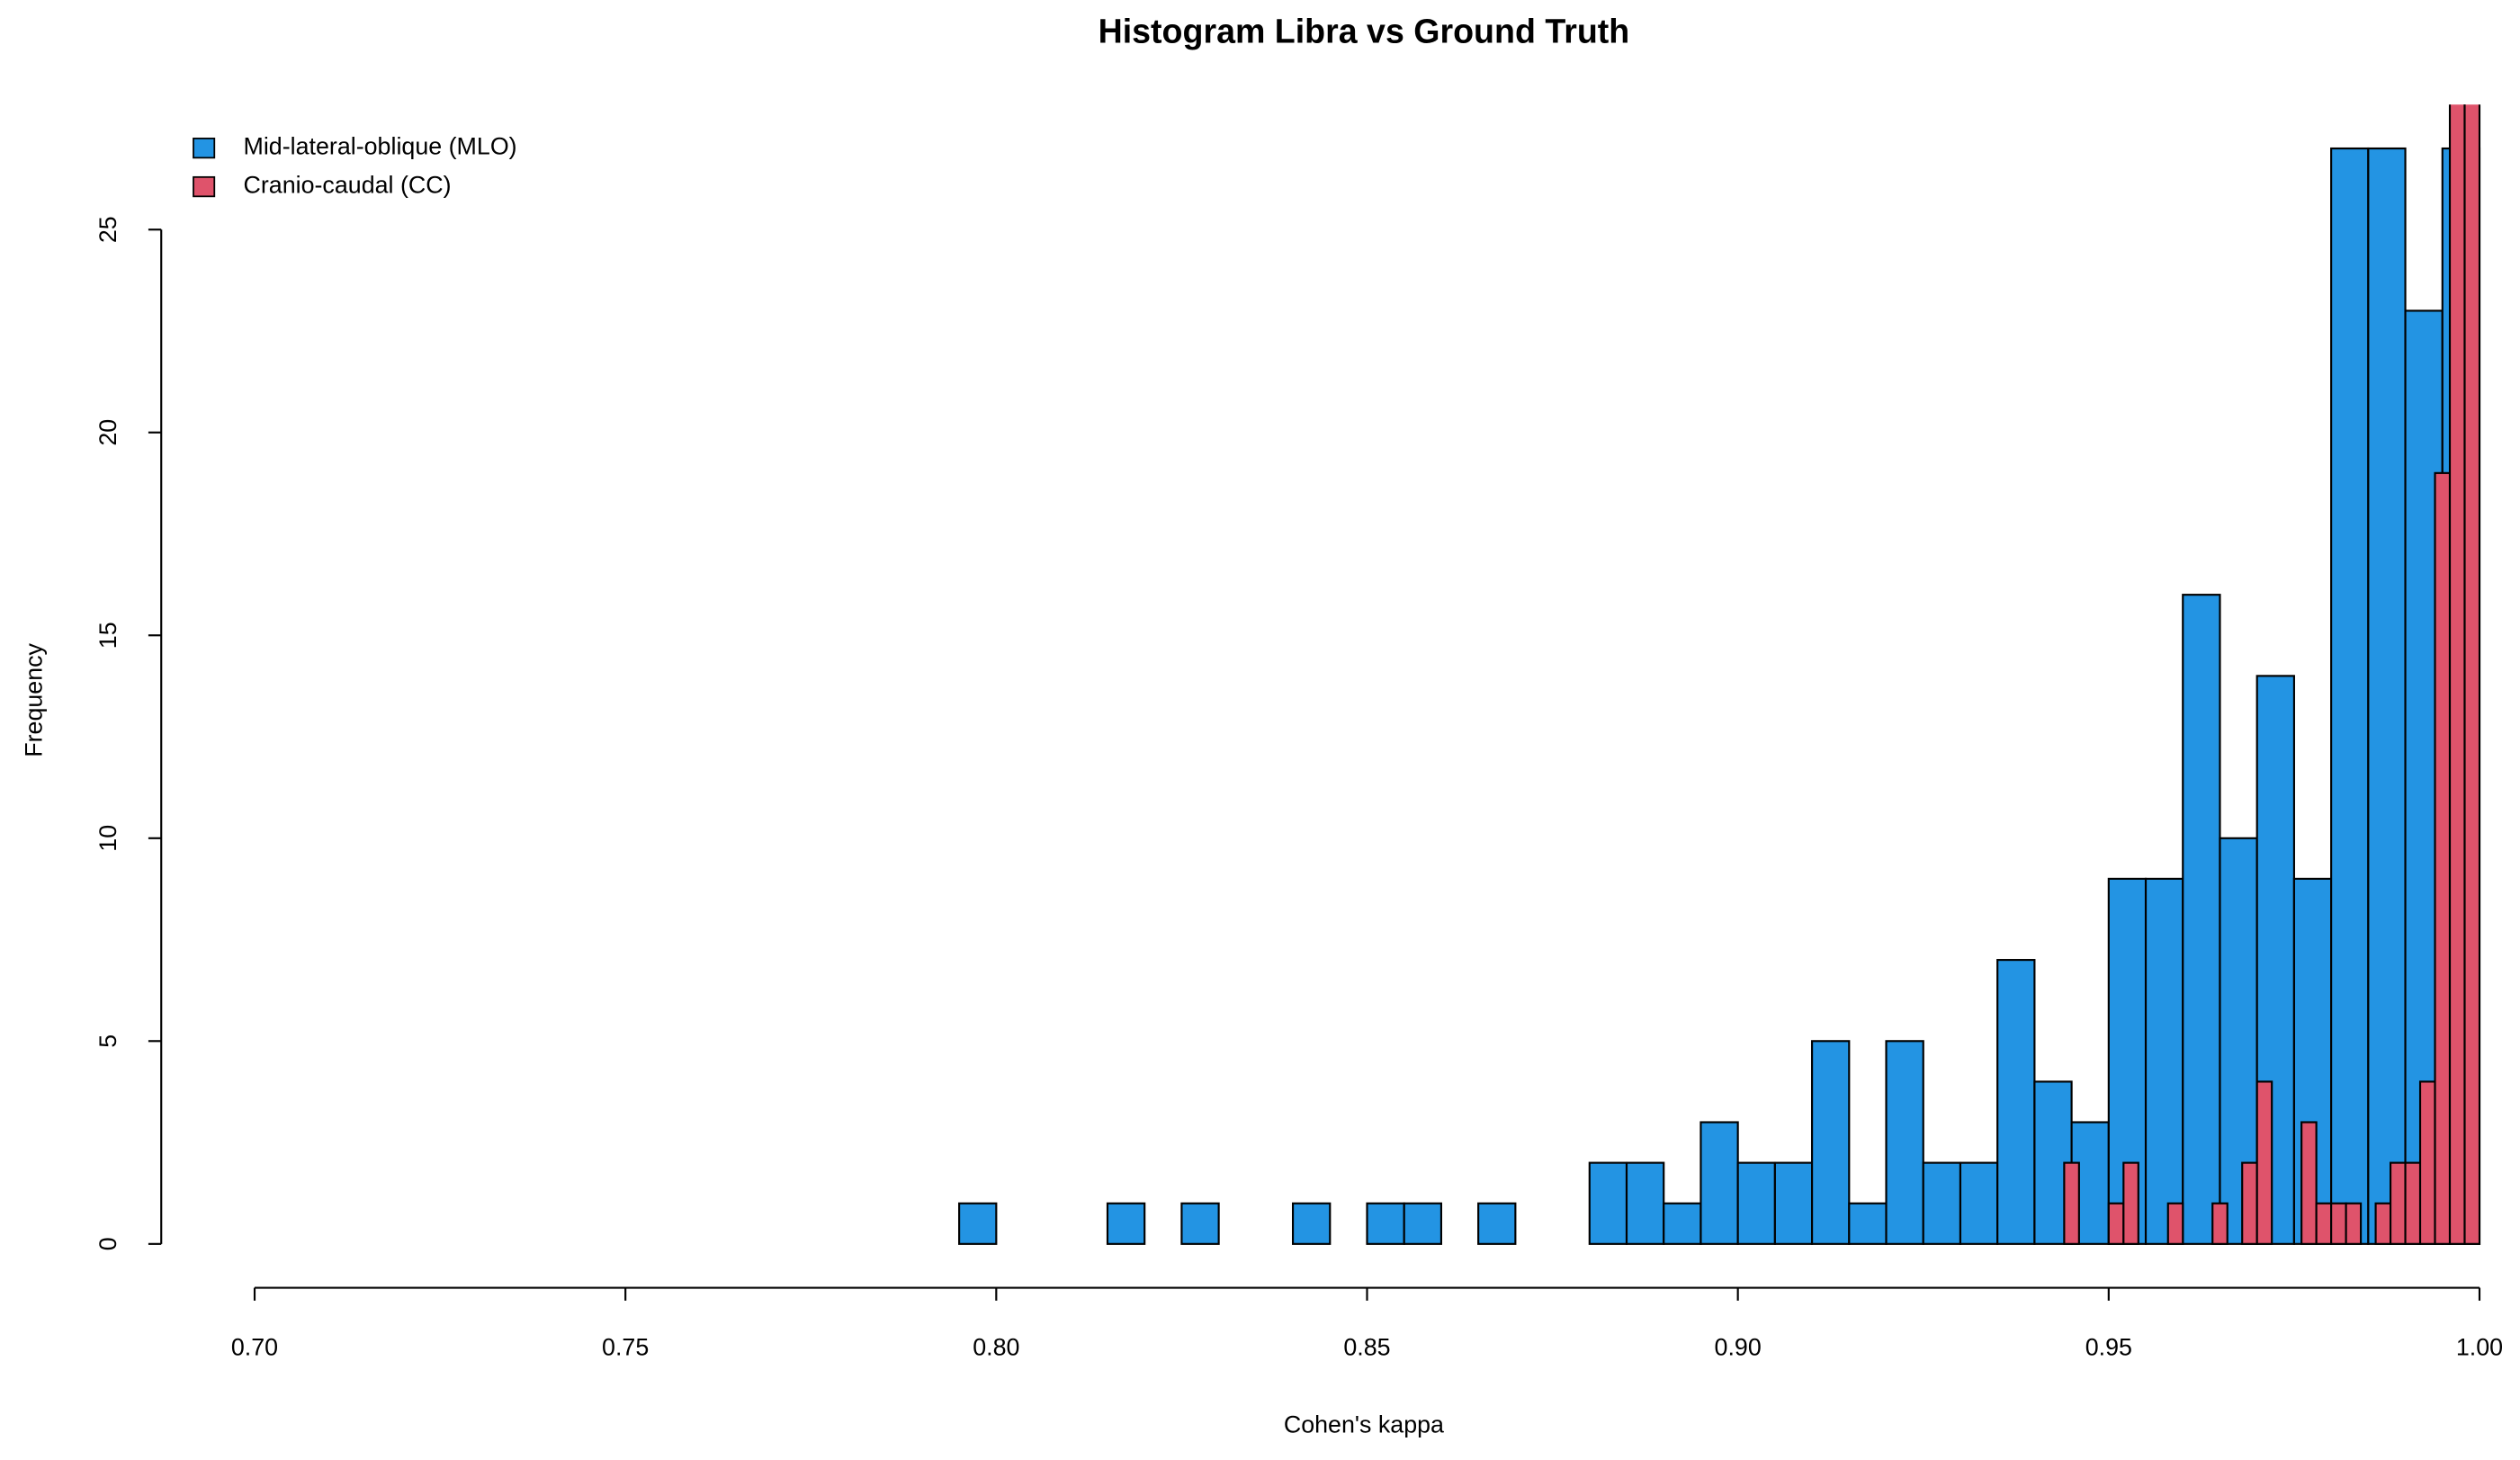 The width and height of the screenshot is (2520, 1460). What do you see at coordinates (625, 1348) in the screenshot?
I see `x-tick-label: 0.75` at bounding box center [625, 1348].